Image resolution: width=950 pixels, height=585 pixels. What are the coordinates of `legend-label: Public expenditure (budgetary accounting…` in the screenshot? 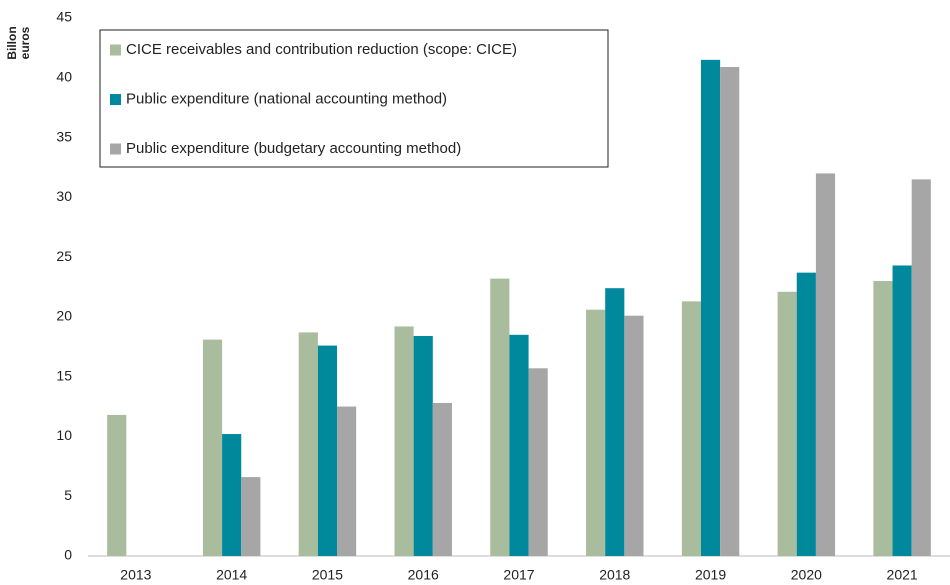 It's located at (293, 148).